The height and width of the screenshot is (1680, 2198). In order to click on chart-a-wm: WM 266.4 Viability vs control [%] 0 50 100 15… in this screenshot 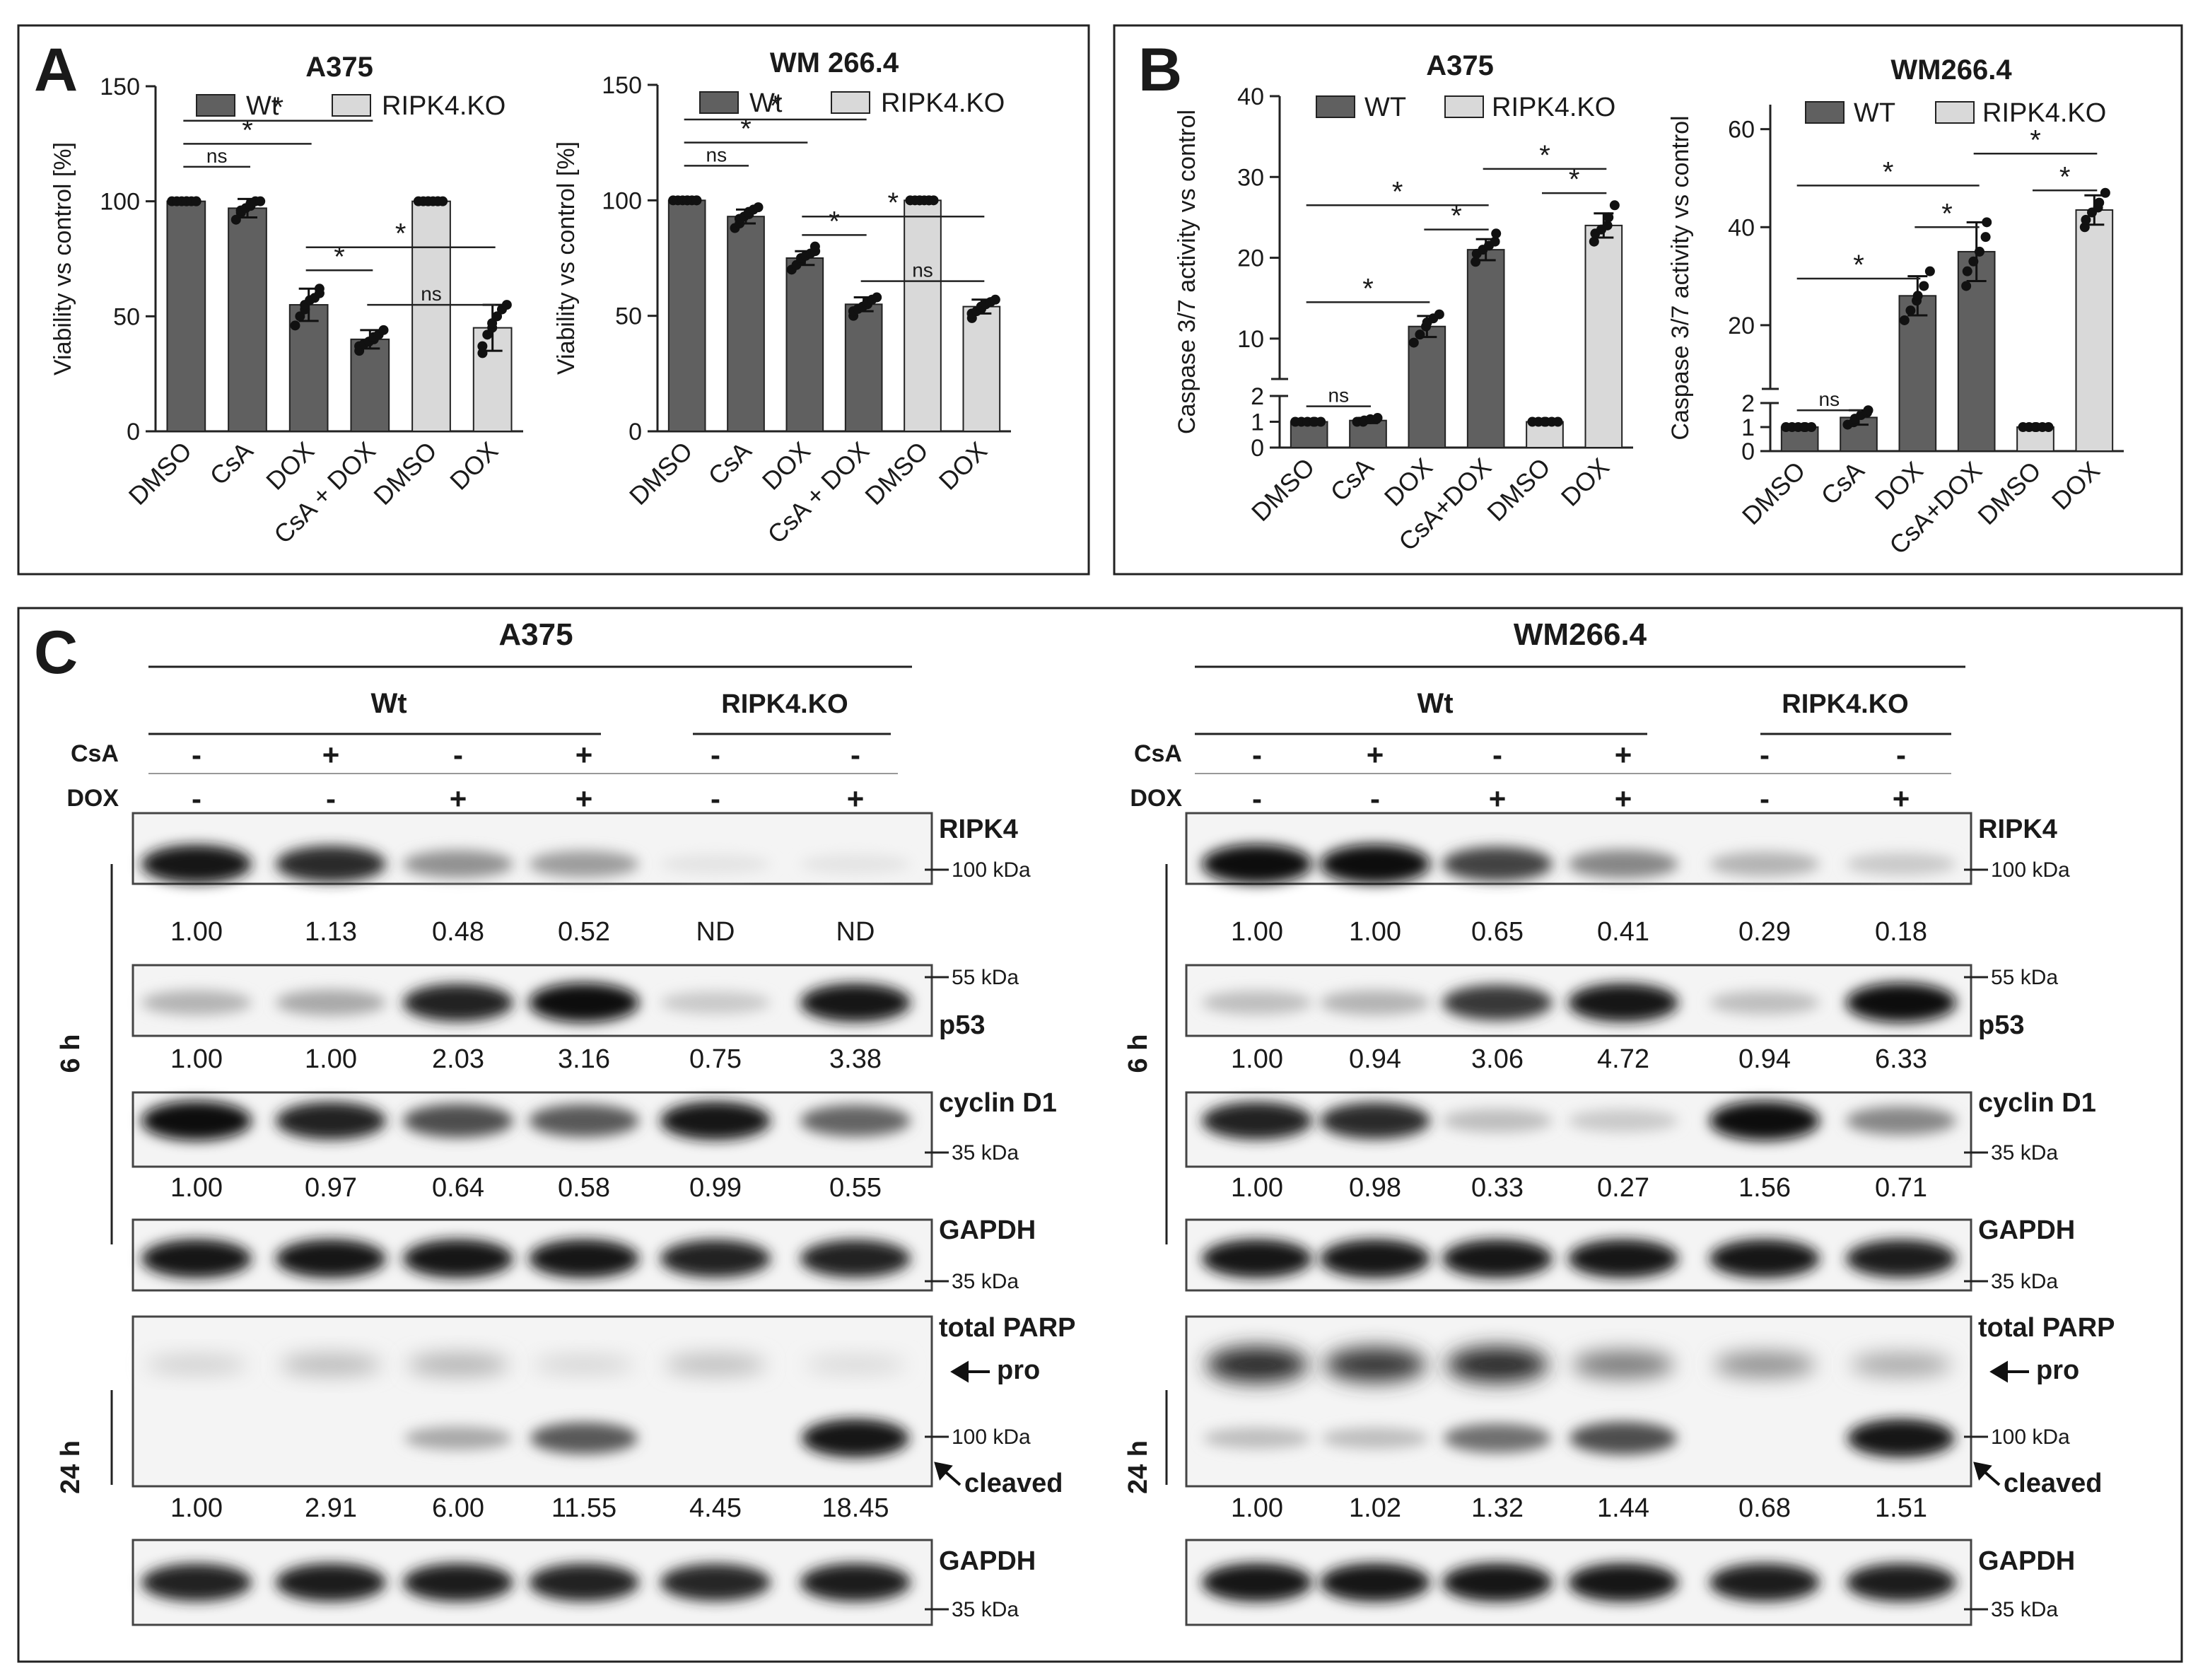, I will do `click(782, 298)`.